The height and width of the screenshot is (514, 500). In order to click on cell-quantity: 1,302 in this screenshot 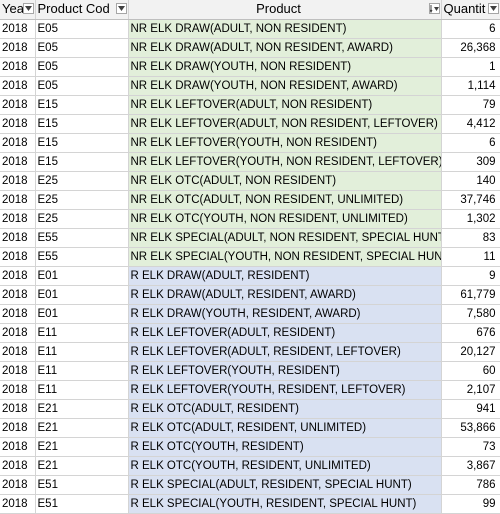, I will do `click(470, 219)`.